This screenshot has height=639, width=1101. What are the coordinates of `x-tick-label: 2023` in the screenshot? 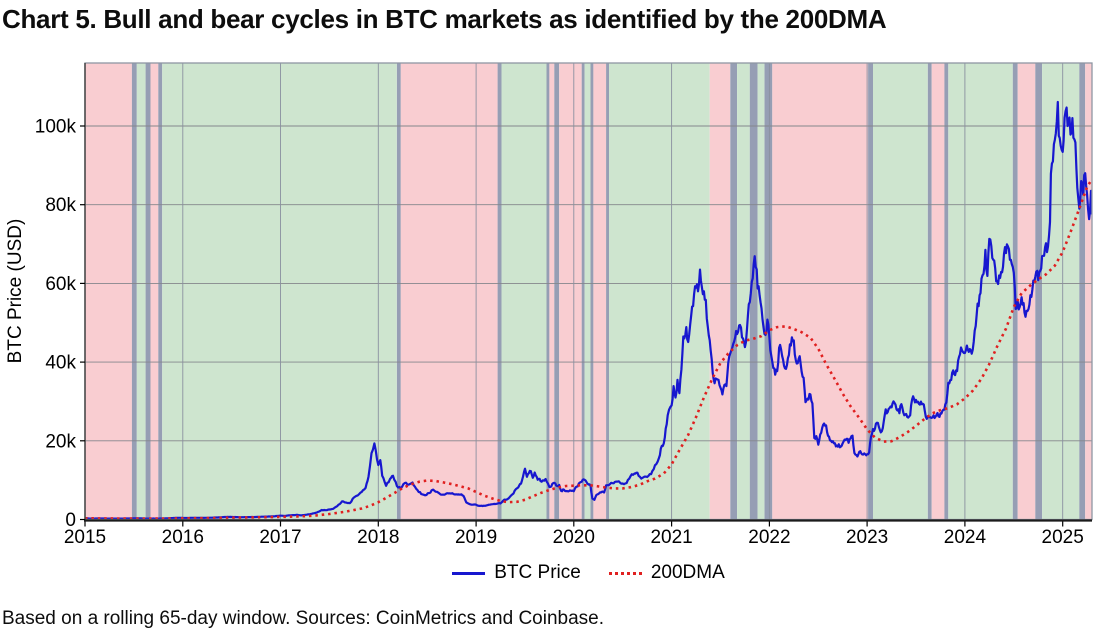 It's located at (867, 537).